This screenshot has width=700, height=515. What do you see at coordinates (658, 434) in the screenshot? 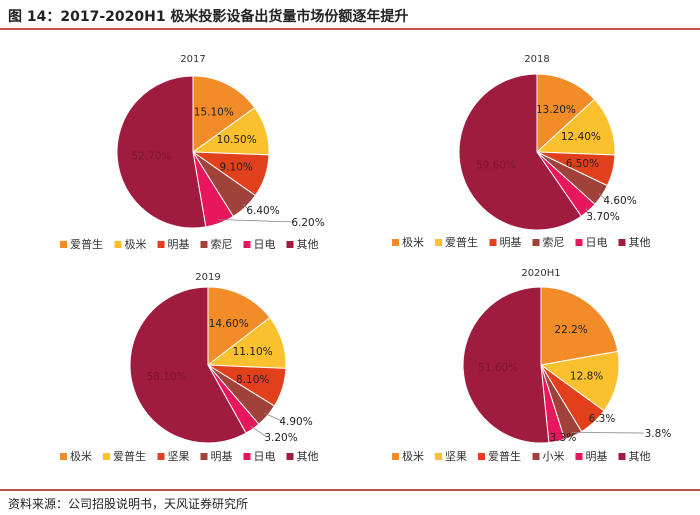
I see `data-label: 3.8%` at bounding box center [658, 434].